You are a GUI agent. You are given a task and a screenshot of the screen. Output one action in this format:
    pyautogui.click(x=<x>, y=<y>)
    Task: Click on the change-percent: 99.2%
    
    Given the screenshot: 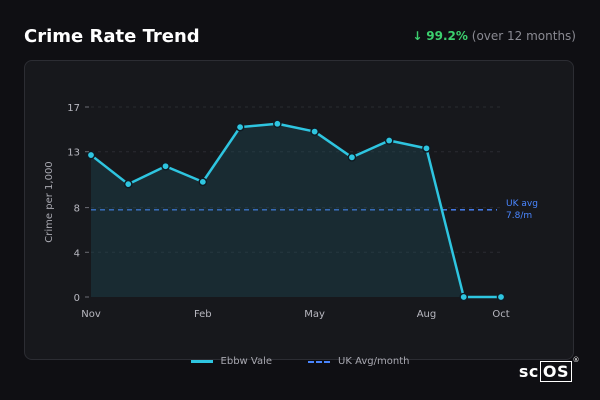 What is the action you would take?
    pyautogui.click(x=447, y=36)
    